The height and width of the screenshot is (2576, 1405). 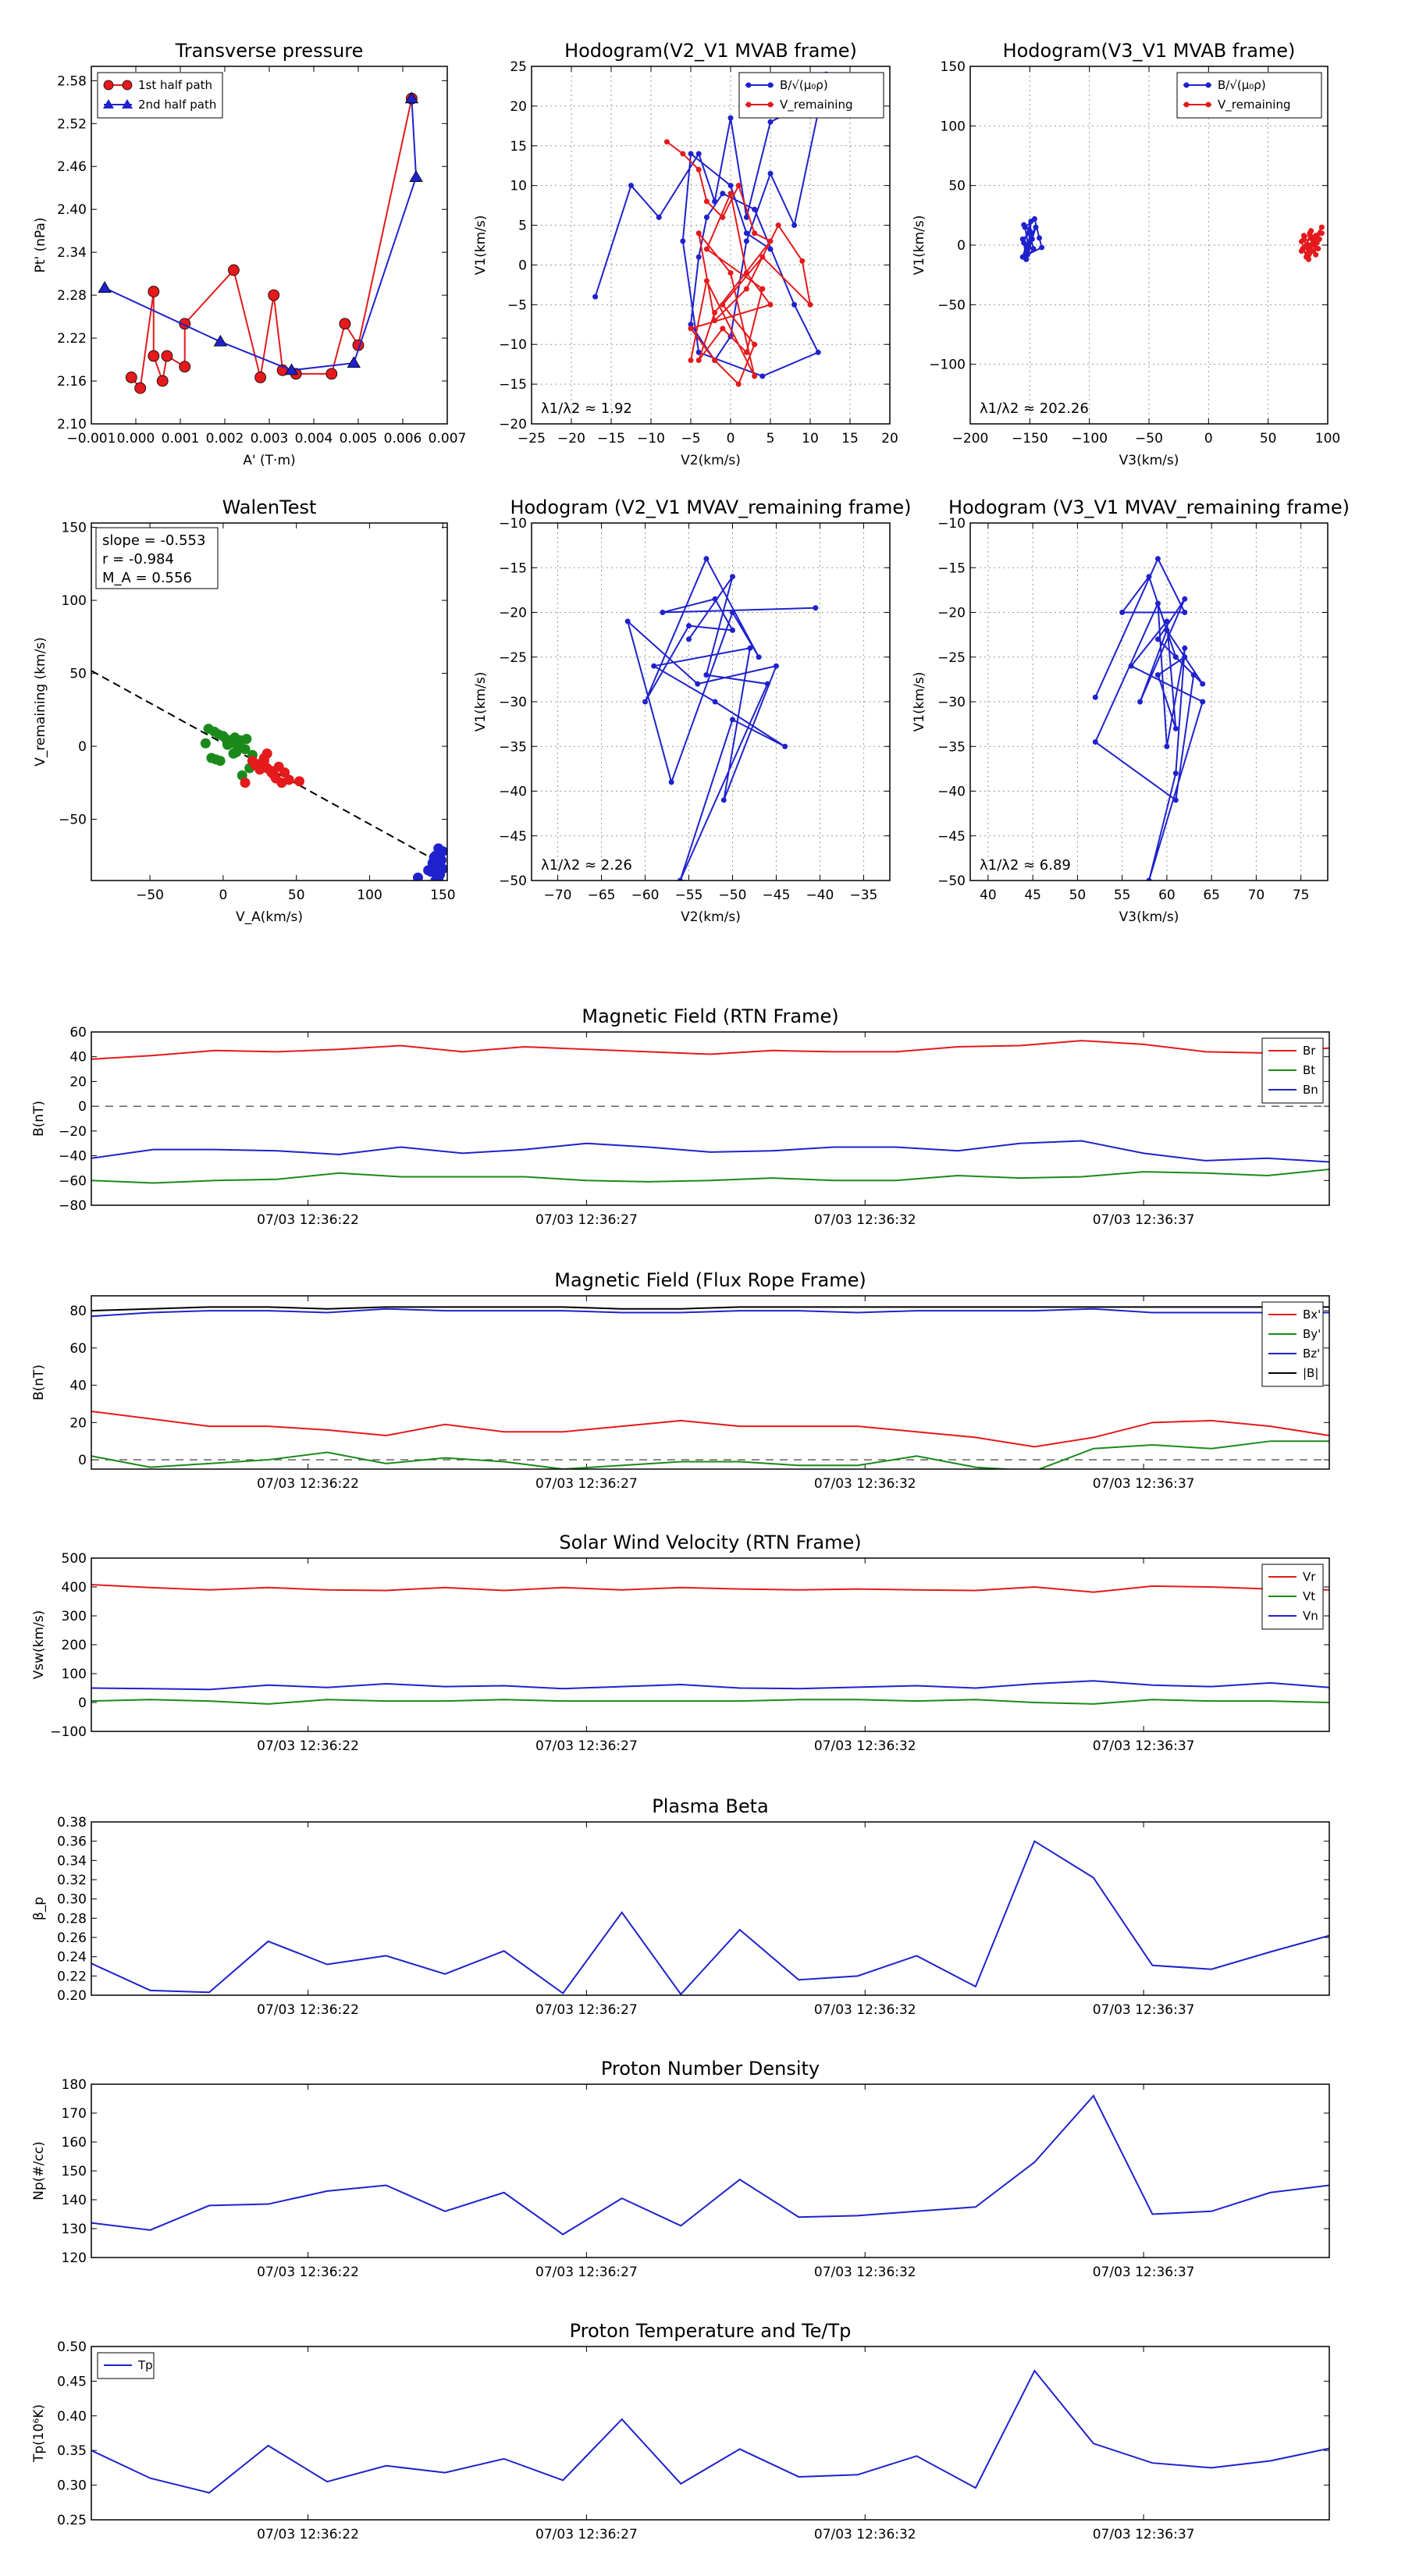 What do you see at coordinates (1292, 1070) in the screenshot?
I see `legend: Br Bt Bn` at bounding box center [1292, 1070].